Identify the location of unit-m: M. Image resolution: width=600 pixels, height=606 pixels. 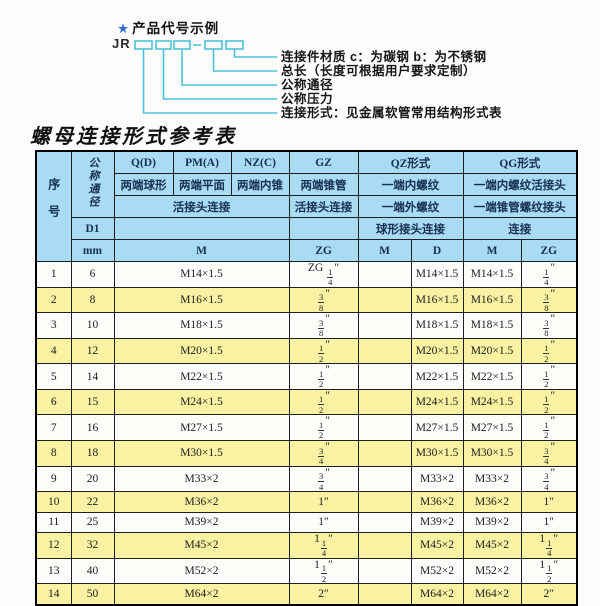
(201, 250).